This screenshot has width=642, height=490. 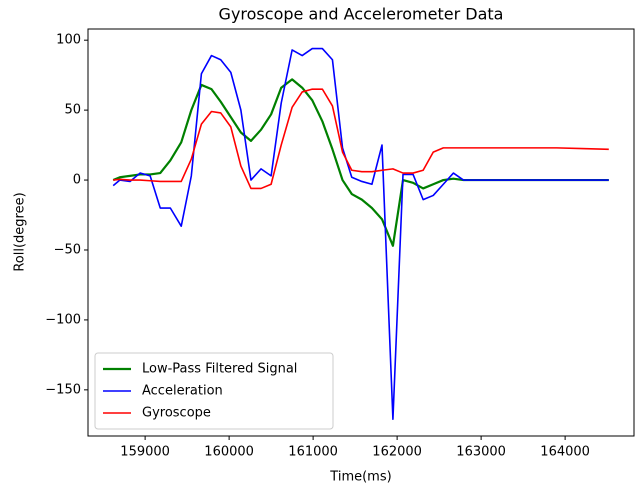 What do you see at coordinates (361, 14) in the screenshot?
I see `chart-title: Gyroscope and Accelerometer Data` at bounding box center [361, 14].